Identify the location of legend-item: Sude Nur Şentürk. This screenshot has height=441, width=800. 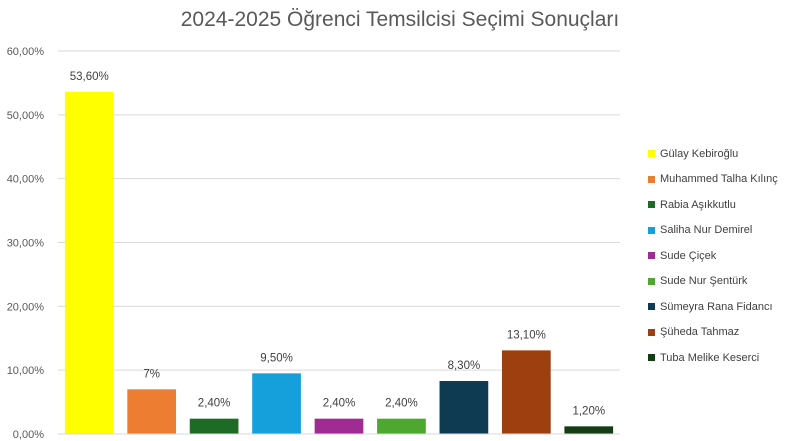
(713, 282).